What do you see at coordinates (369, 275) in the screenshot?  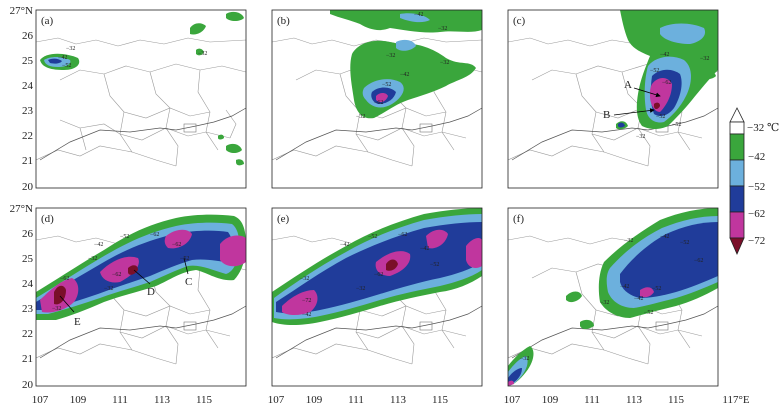 I see `contour-labels: −42 −52 −62 −42 −52 −62 −72 −32 −32 −42` at bounding box center [369, 275].